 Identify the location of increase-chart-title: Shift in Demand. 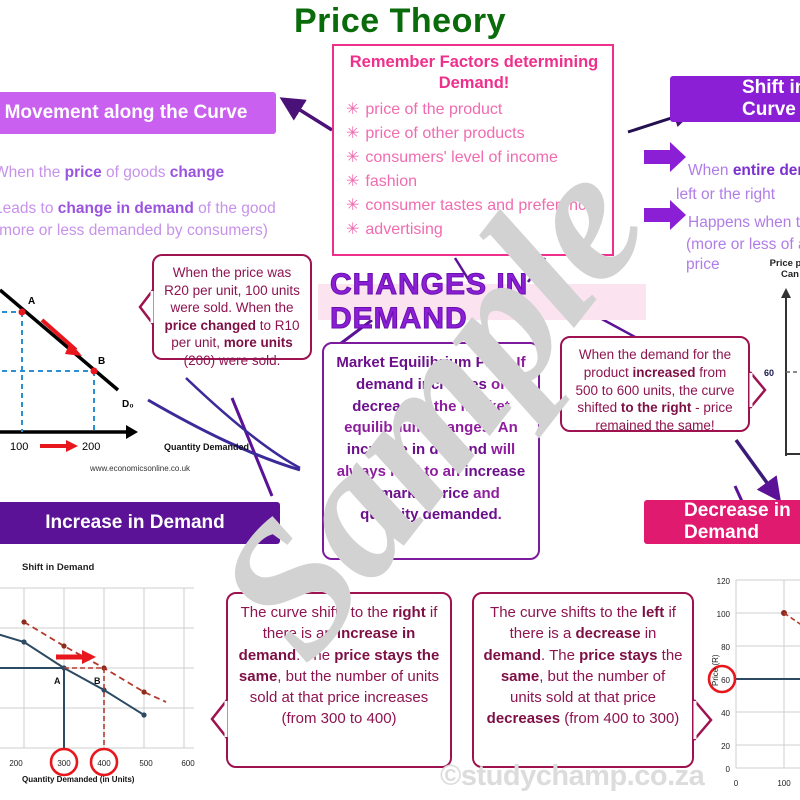
(58, 567).